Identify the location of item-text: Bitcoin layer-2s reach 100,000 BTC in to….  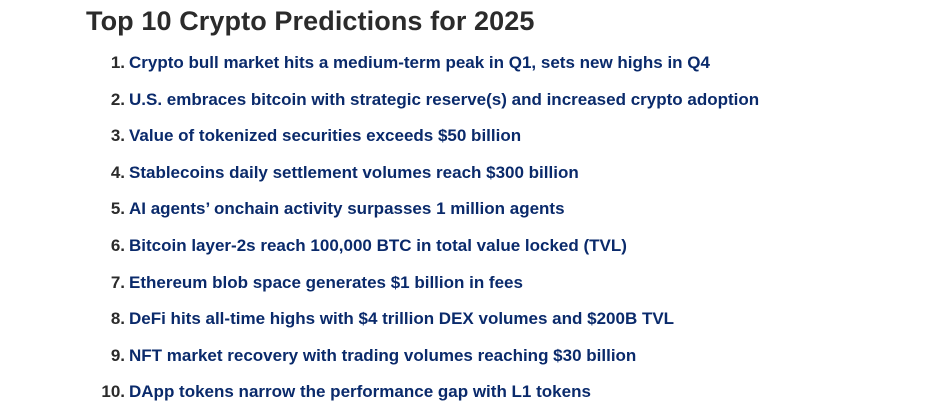
(378, 245).